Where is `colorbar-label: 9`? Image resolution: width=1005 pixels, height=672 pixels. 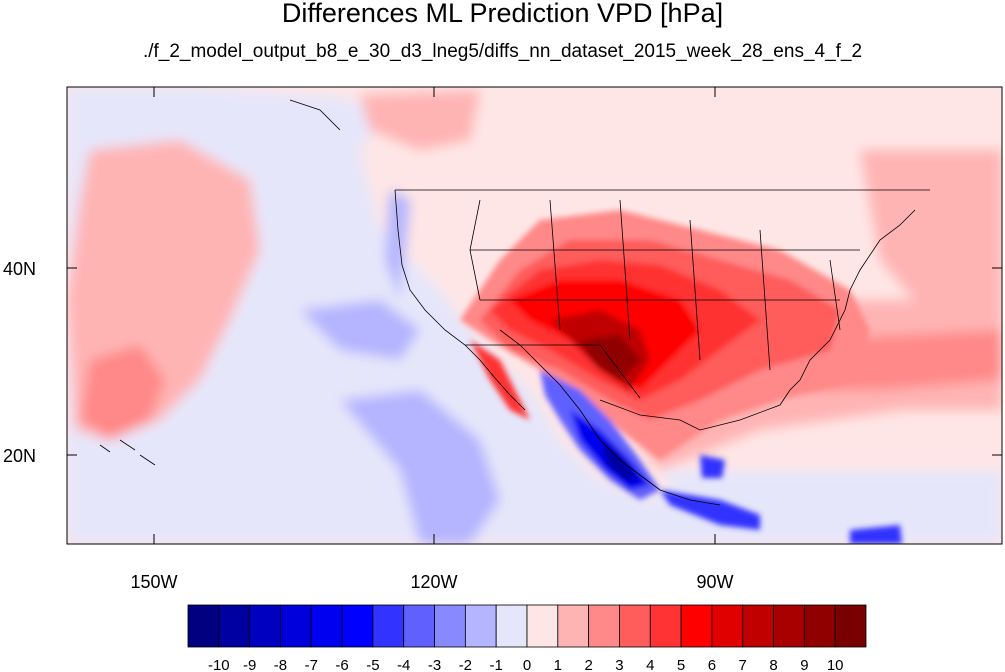 colorbar-label: 9 is located at coordinates (804, 664).